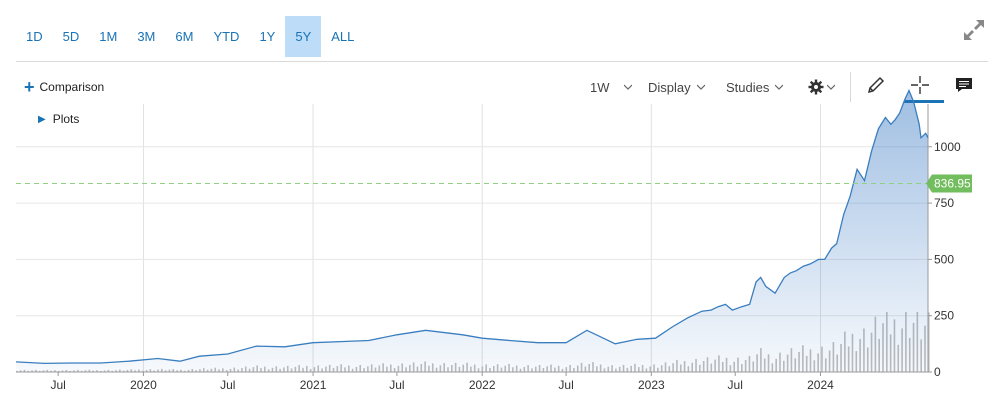 The image size is (1000, 406). I want to click on toolbar-divider, so click(502, 61).